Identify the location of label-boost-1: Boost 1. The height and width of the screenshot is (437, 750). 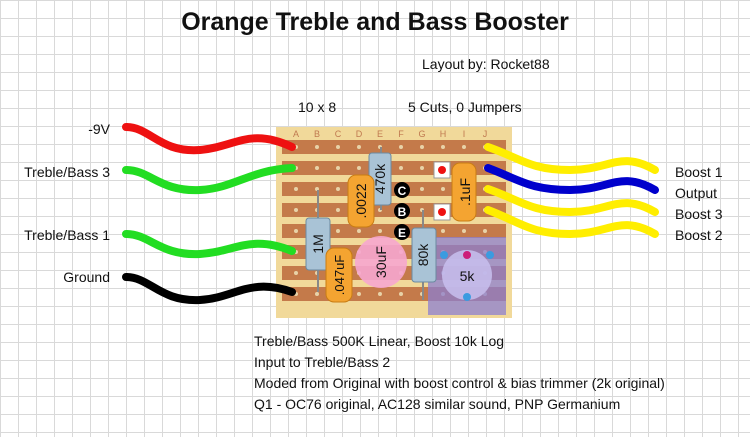
(699, 172).